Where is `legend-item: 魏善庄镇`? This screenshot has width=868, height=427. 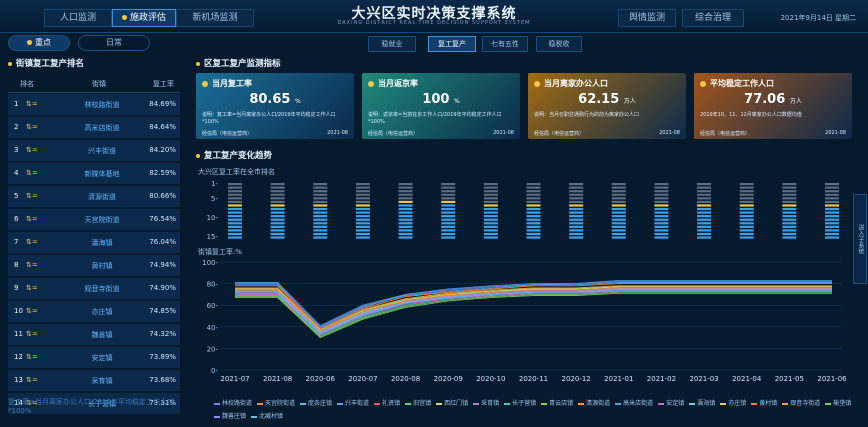
legend-item: 魏善庄镇 is located at coordinates (230, 416).